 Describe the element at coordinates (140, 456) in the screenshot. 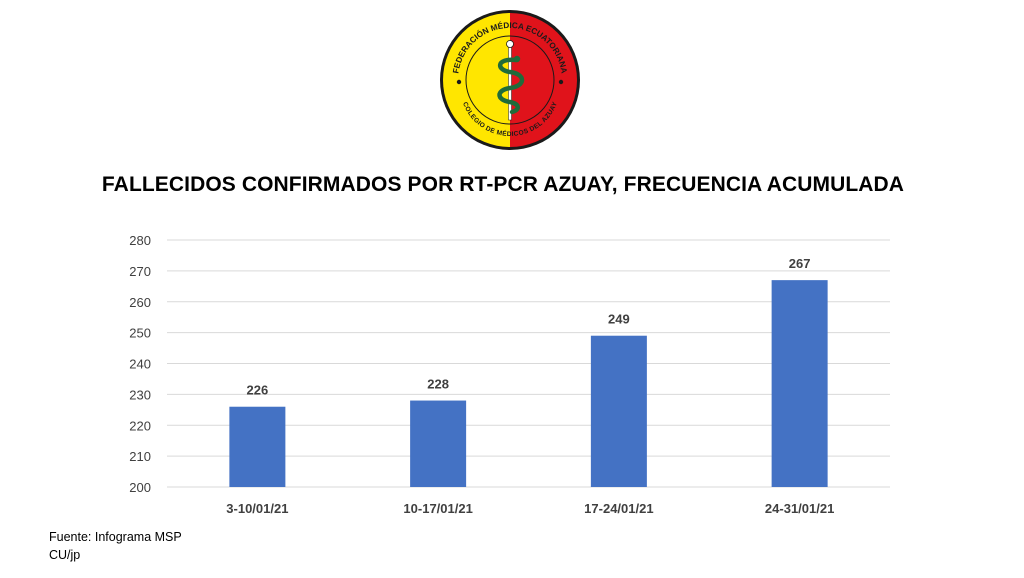

I see `y-tick-label: 210` at that location.